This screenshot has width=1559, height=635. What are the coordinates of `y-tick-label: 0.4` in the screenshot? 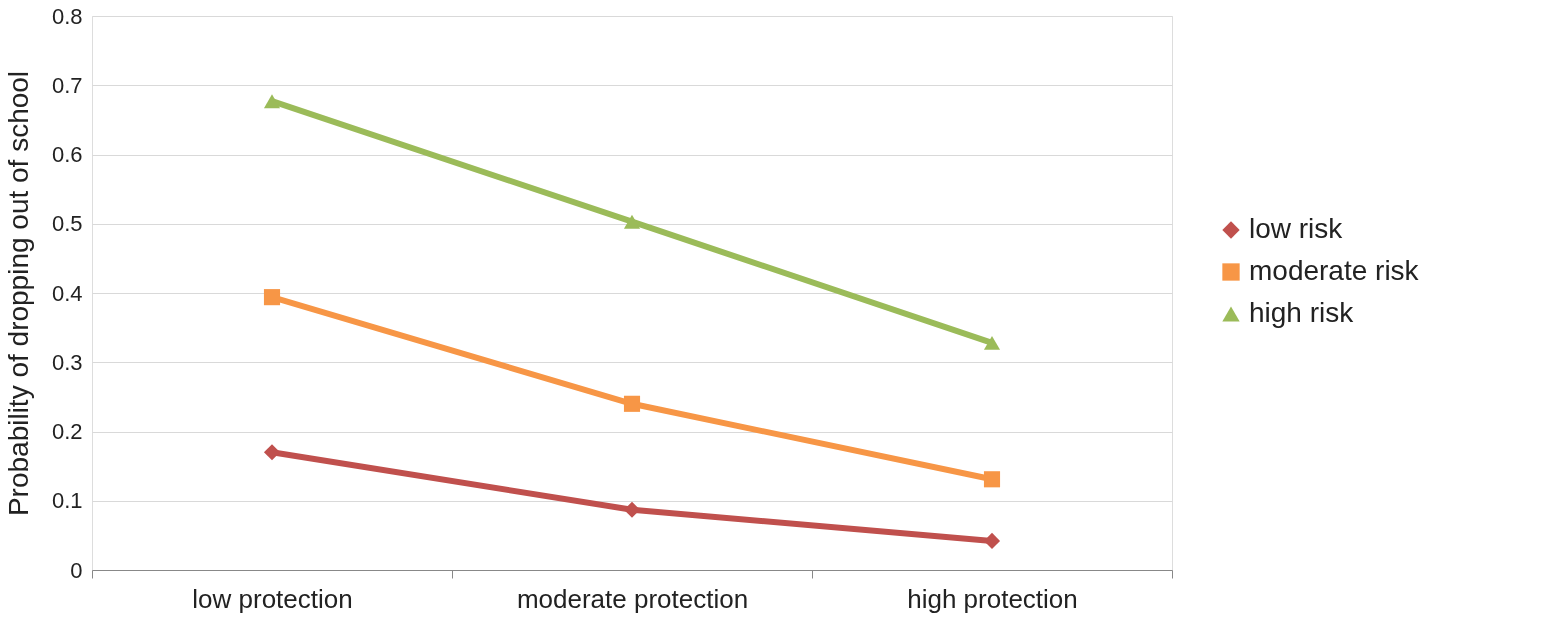 It's located at (67, 293).